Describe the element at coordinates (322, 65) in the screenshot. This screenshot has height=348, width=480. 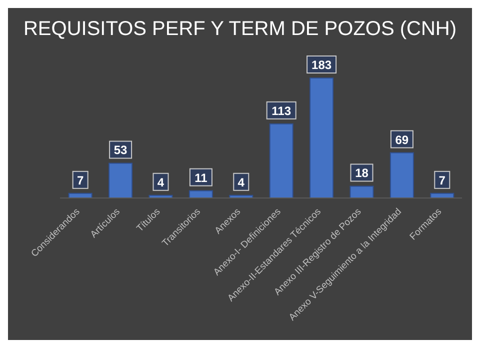
I see `data-label: 183` at that location.